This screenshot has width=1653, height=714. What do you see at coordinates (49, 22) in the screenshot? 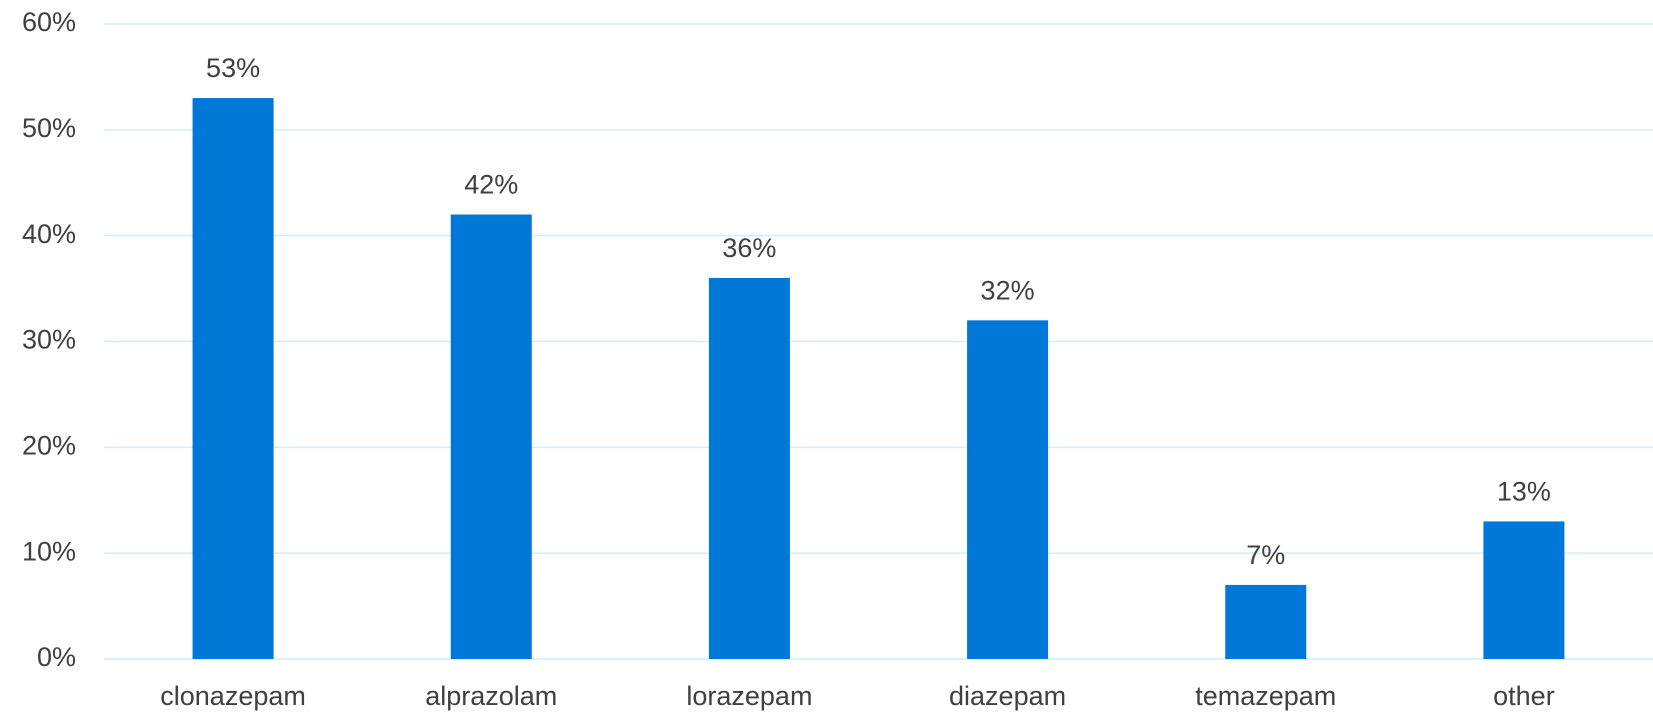
I see `y-tick-label: 60%` at bounding box center [49, 22].